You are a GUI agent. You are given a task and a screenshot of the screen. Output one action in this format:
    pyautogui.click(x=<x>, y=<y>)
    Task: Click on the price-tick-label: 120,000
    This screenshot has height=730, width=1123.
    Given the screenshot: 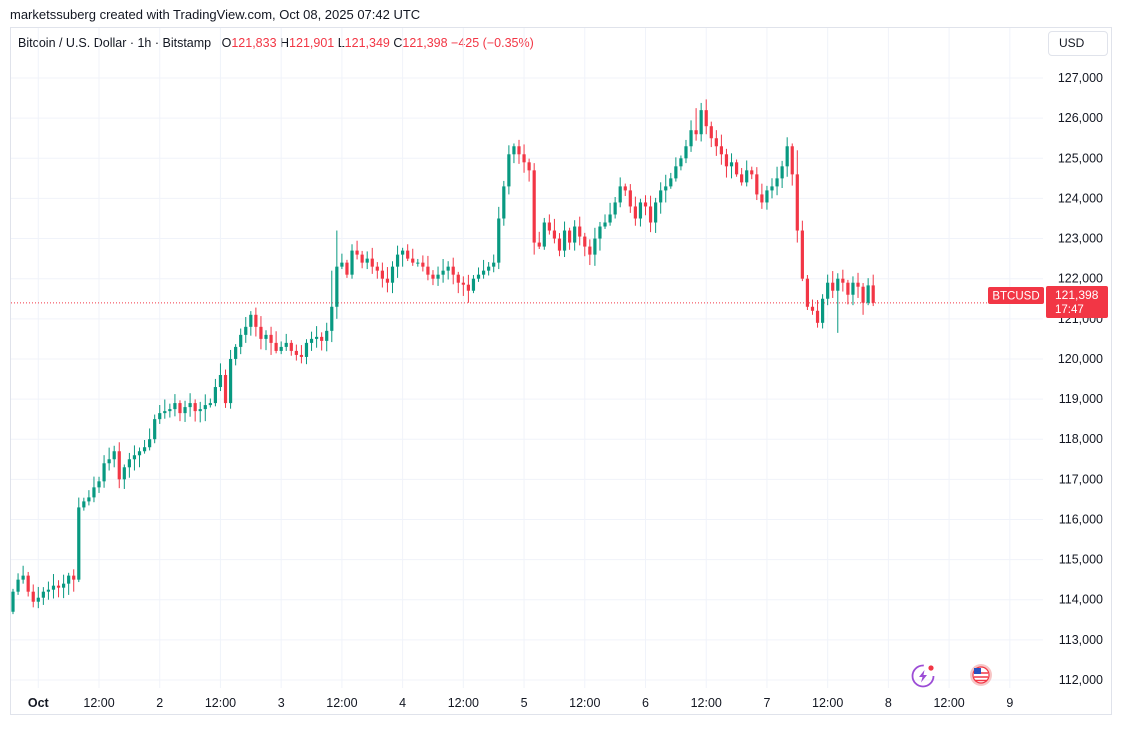 What is the action you would take?
    pyautogui.click(x=1080, y=359)
    